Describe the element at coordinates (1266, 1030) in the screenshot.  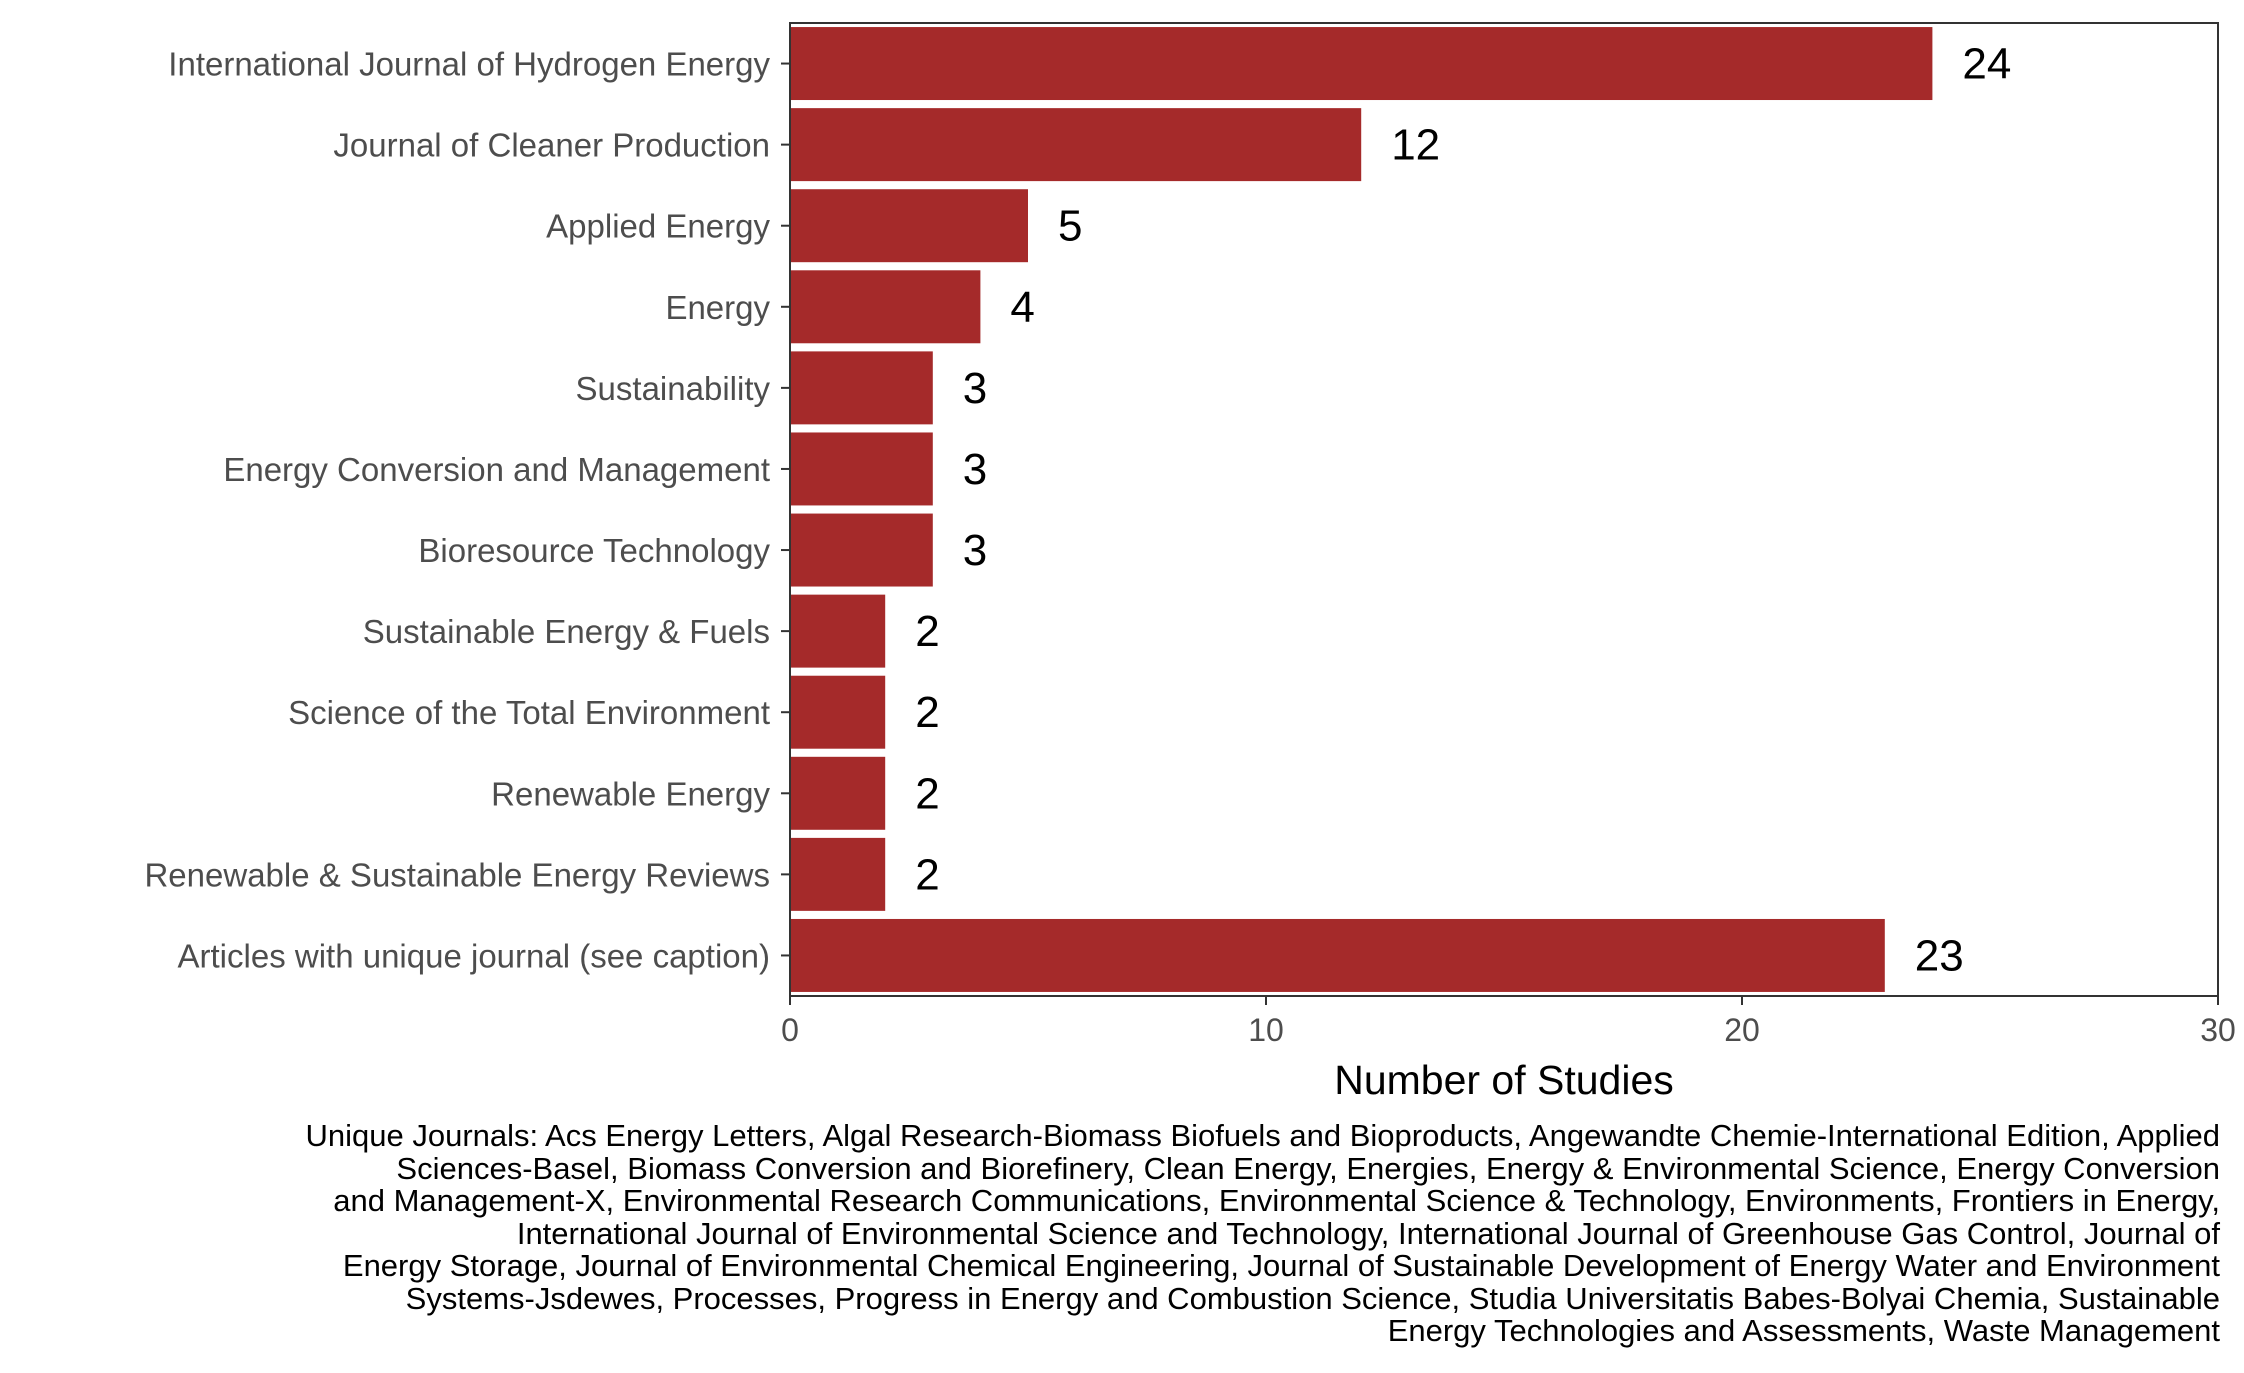
I see `x-tick-label: 10` at that location.